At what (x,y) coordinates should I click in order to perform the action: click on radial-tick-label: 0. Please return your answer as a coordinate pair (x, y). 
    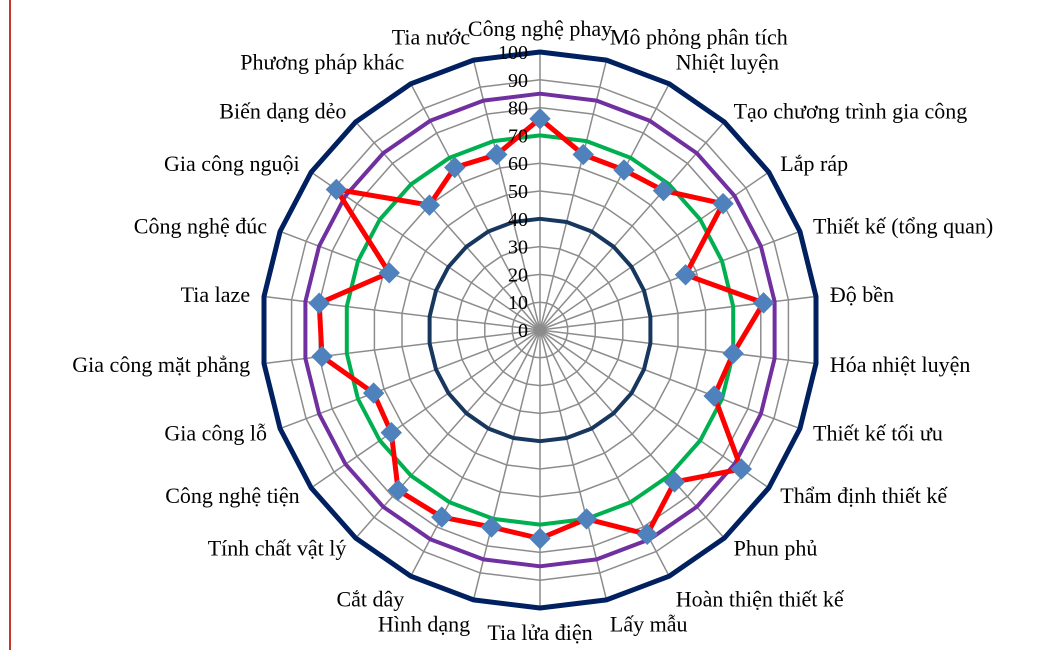
    Looking at the image, I should click on (523, 331).